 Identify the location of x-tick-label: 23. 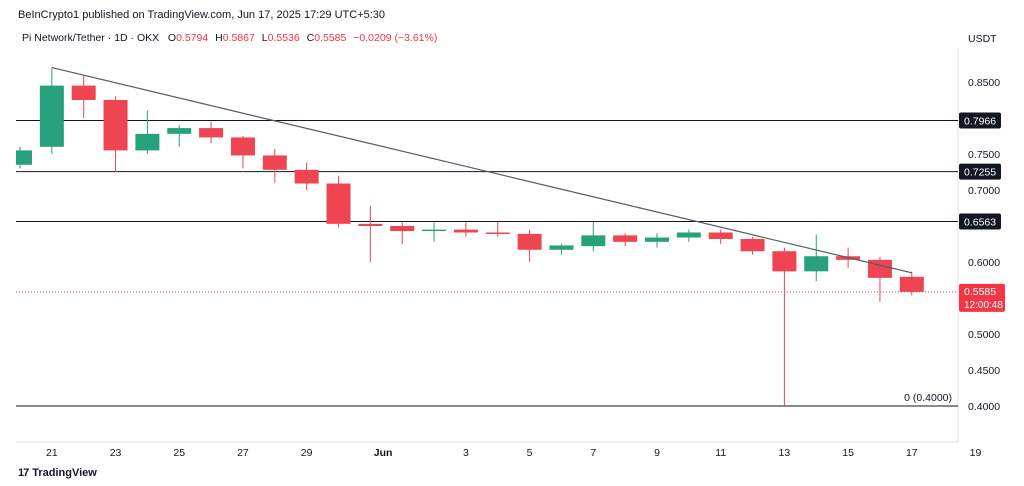
(116, 453).